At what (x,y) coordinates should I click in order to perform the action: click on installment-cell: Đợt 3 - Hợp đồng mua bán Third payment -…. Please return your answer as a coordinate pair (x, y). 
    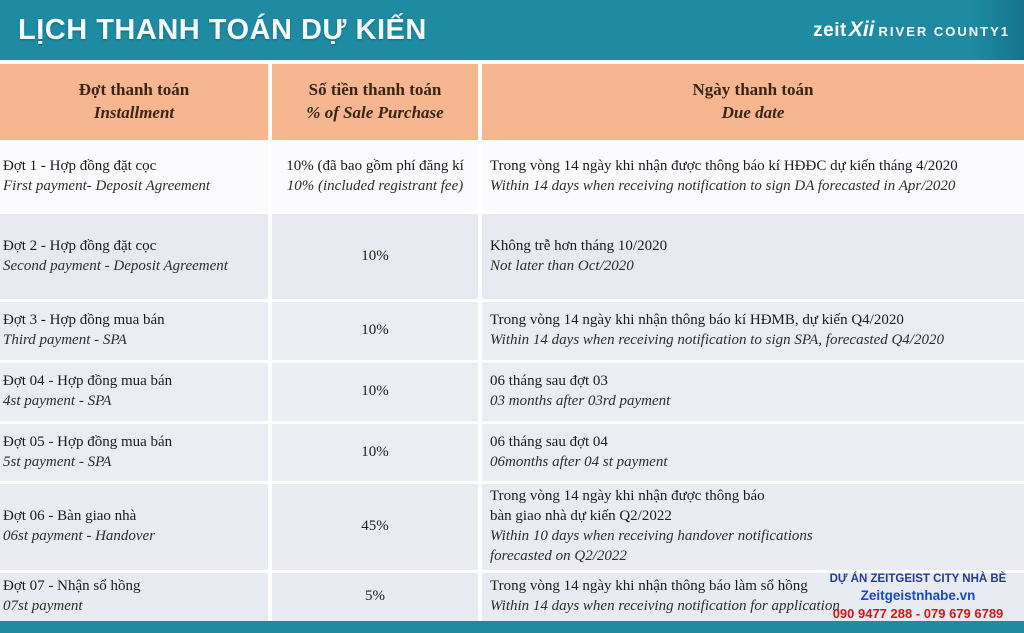
    Looking at the image, I should click on (134, 331).